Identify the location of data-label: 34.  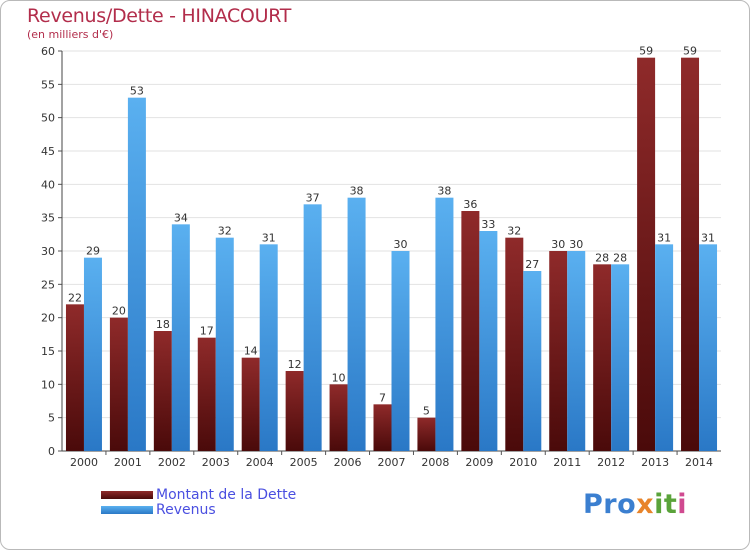
(181, 217).